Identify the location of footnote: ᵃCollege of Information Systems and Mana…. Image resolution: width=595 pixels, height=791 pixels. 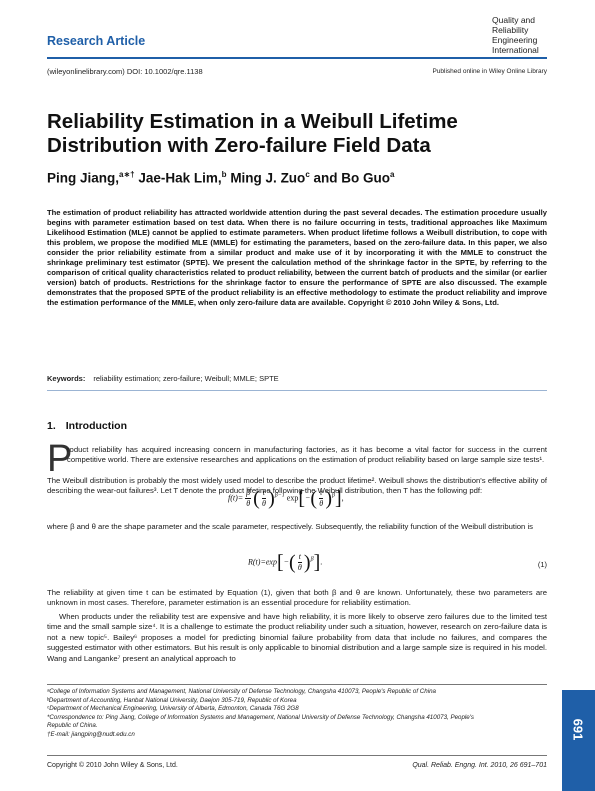
(241, 691).